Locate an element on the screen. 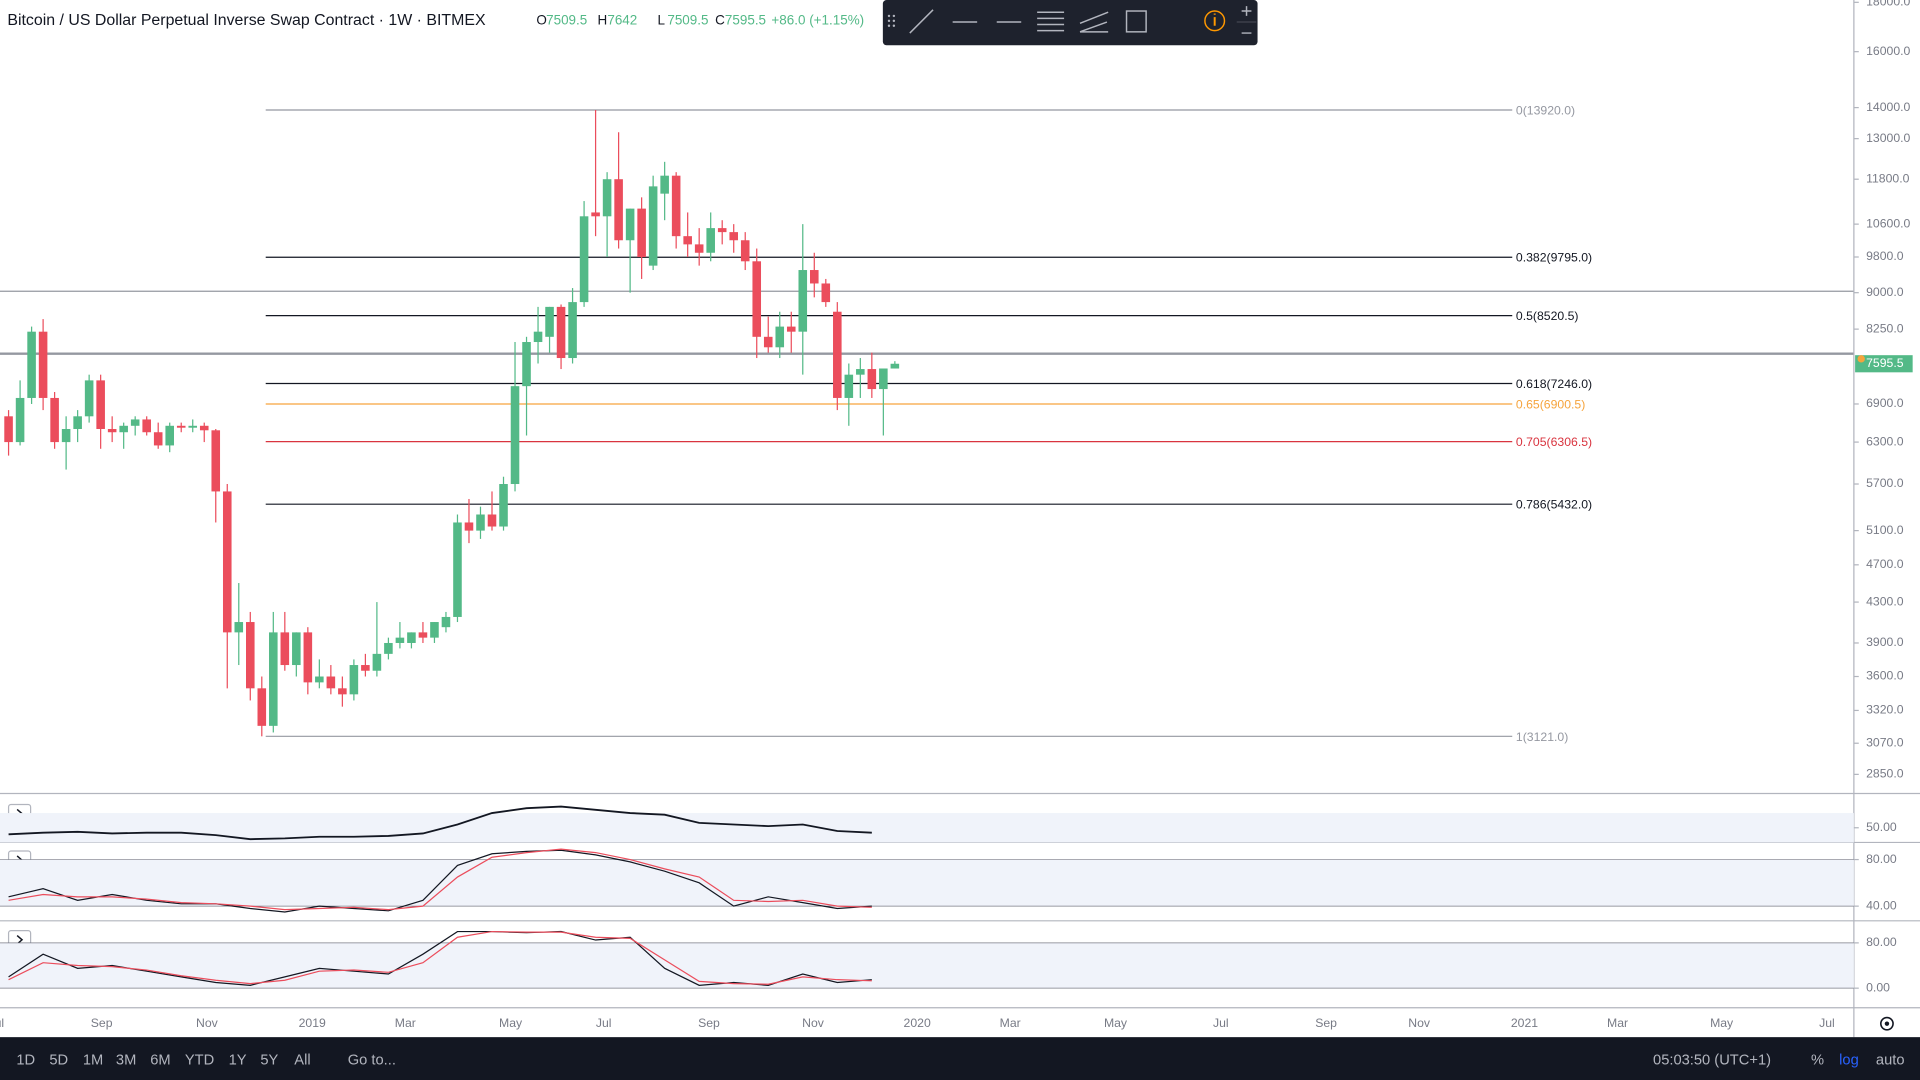  auto-toggle: auto is located at coordinates (1890, 1060).